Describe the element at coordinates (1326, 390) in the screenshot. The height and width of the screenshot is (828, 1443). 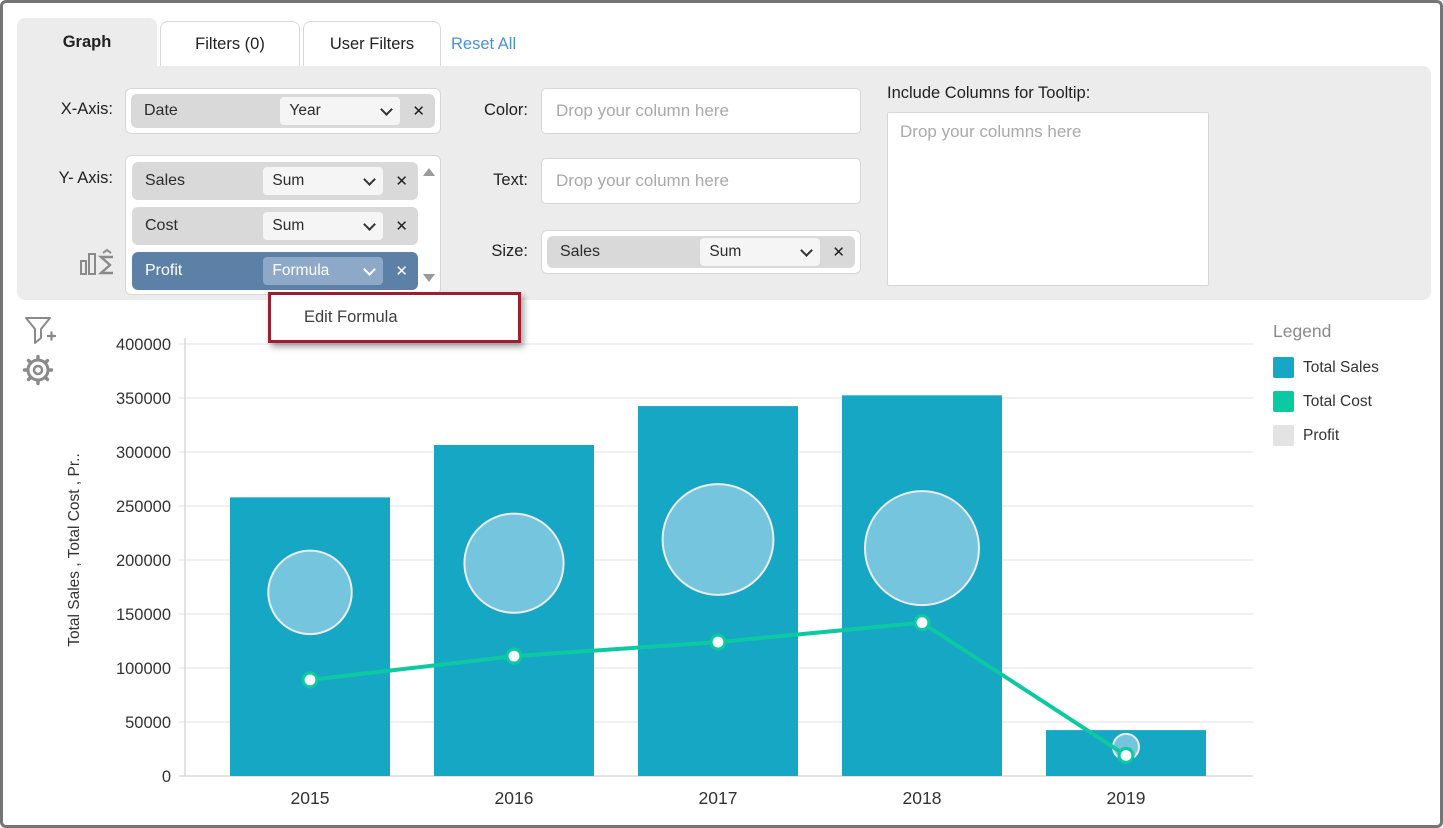
I see `chart-legend: Legend Total Sales Total Cost Profit` at that location.